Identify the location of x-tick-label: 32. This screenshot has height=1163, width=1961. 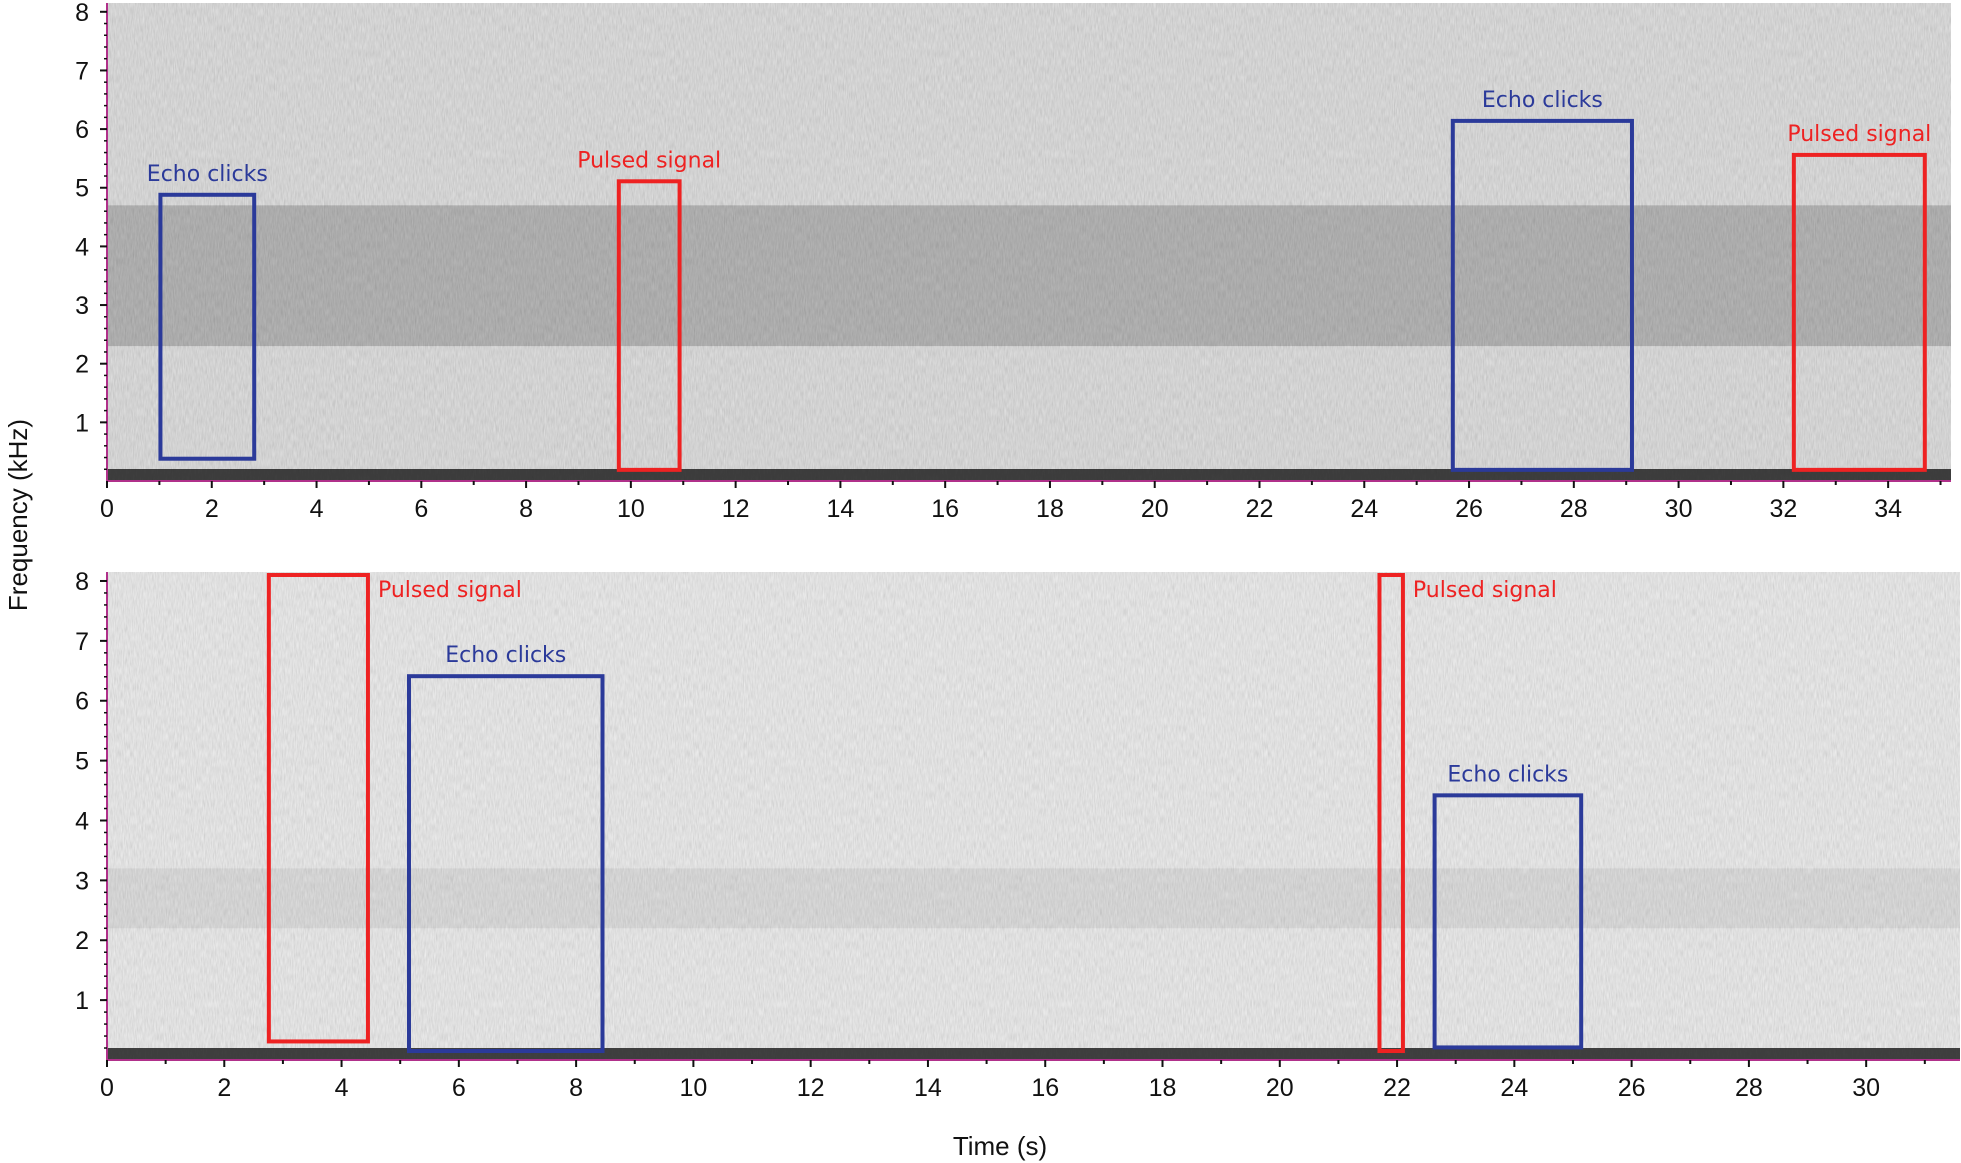
(1783, 509).